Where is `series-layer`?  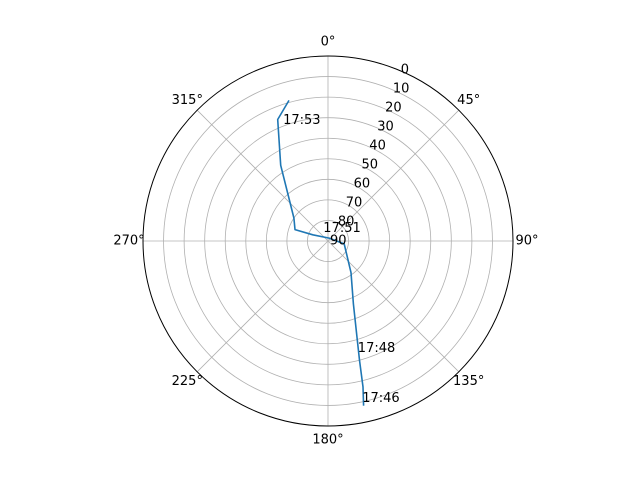
series-layer is located at coordinates (320, 252).